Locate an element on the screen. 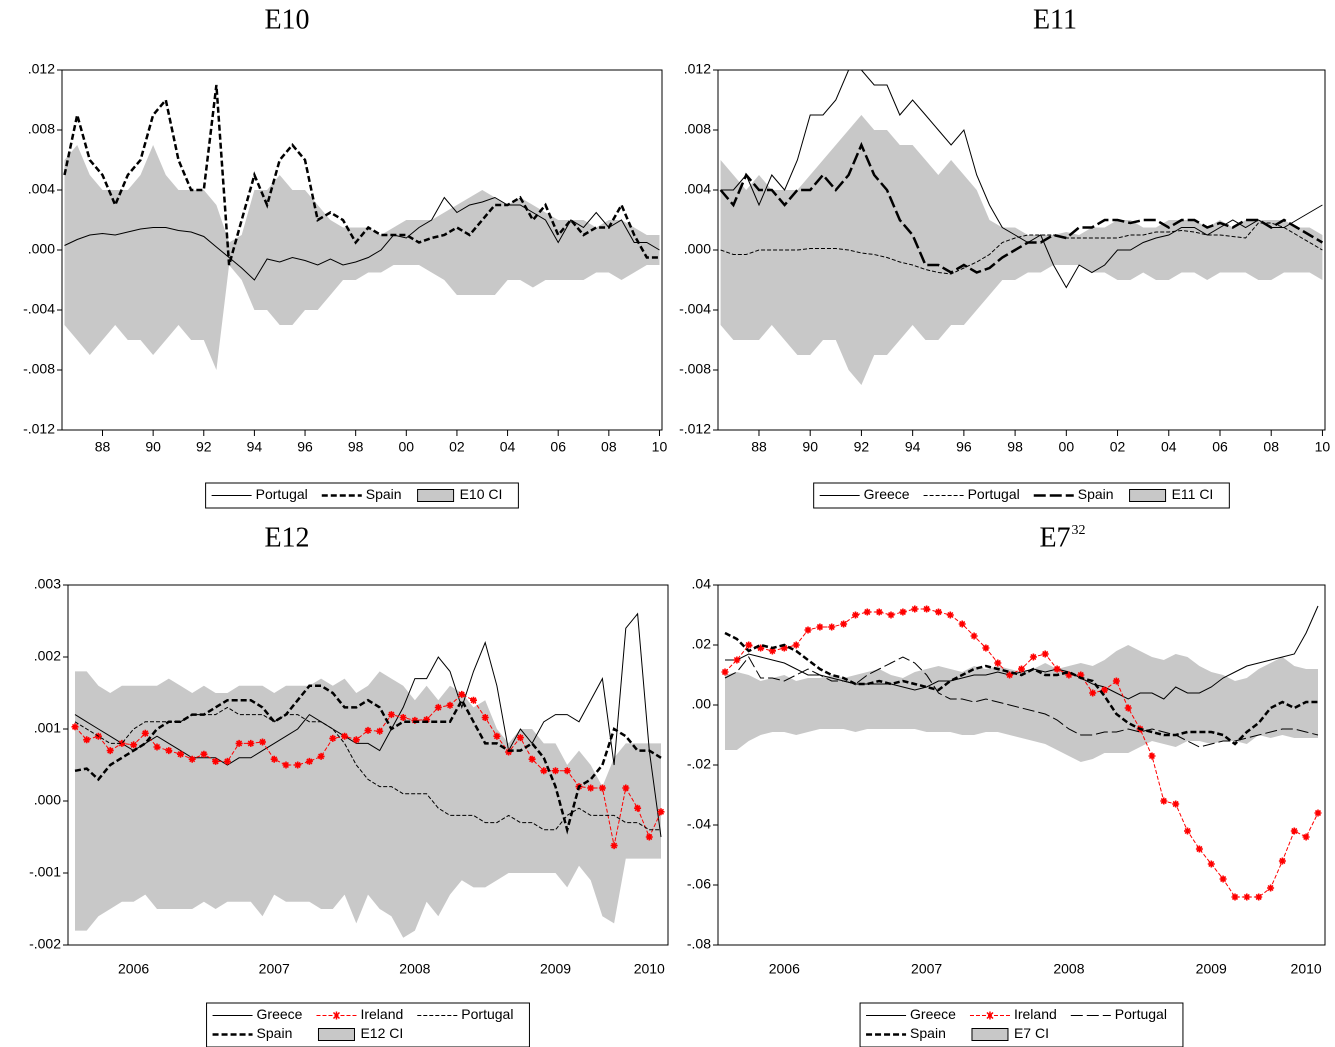 The height and width of the screenshot is (1047, 1335). y-tick-label: -.08 is located at coordinates (699, 944).